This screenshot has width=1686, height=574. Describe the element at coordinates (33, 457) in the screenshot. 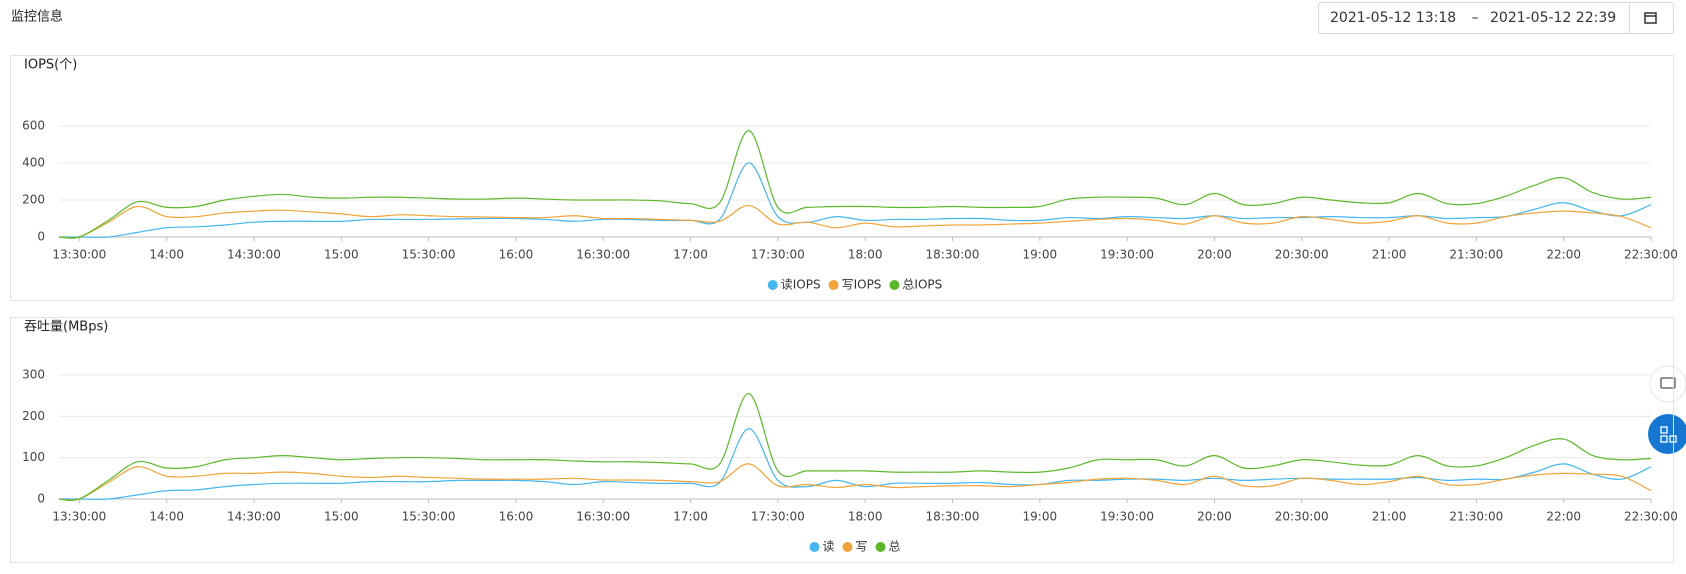

I see `y-tick-label: 100` at that location.